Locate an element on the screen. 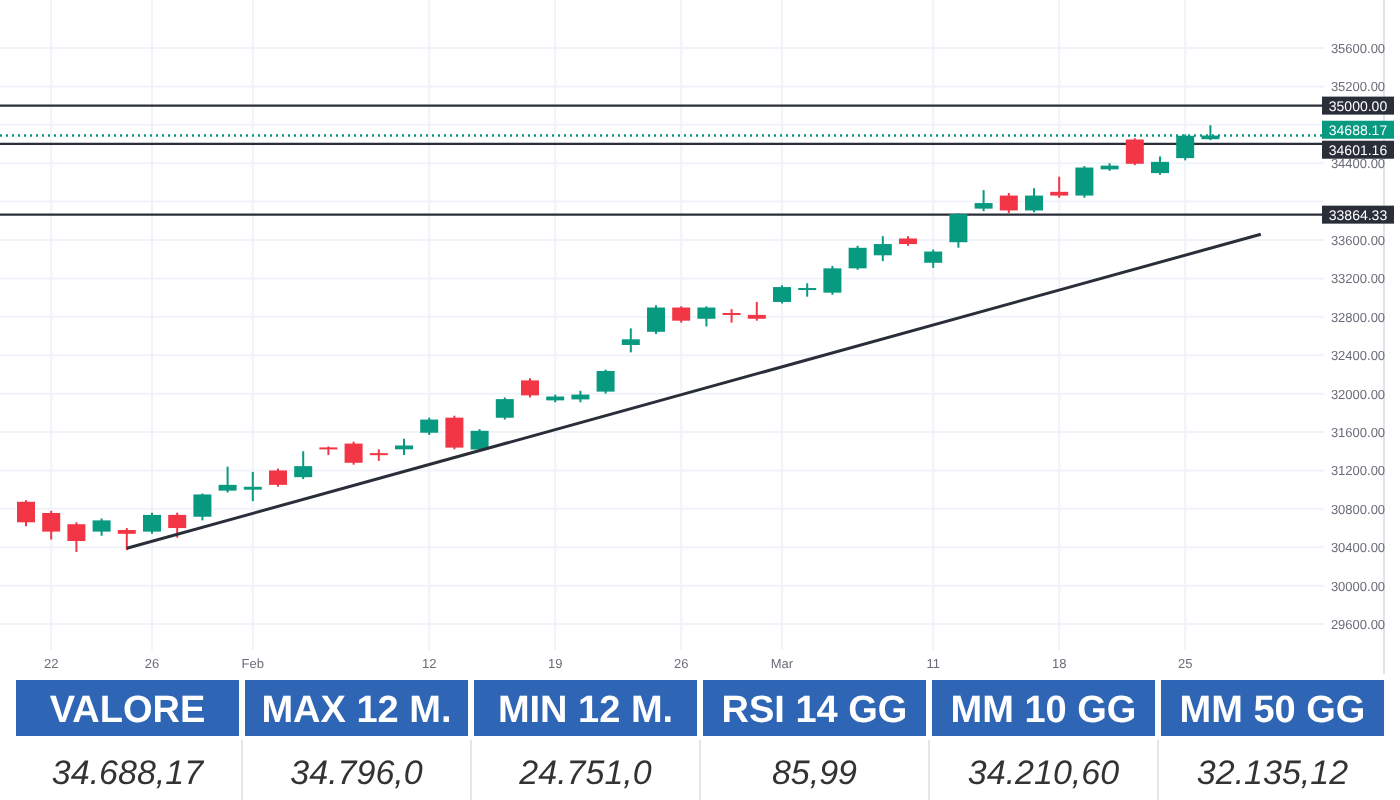 This screenshot has height=800, width=1400. text: 32.135,12 is located at coordinates (1272, 773).